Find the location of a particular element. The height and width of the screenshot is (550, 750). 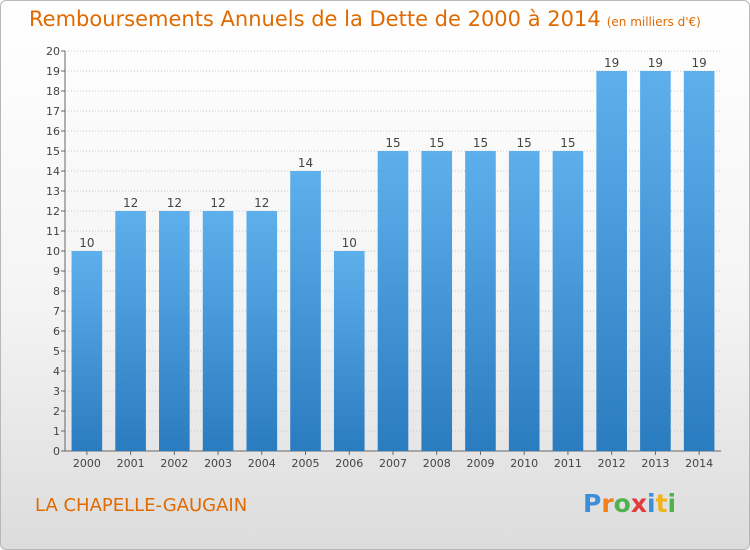

logo-letter: P is located at coordinates (592, 503).